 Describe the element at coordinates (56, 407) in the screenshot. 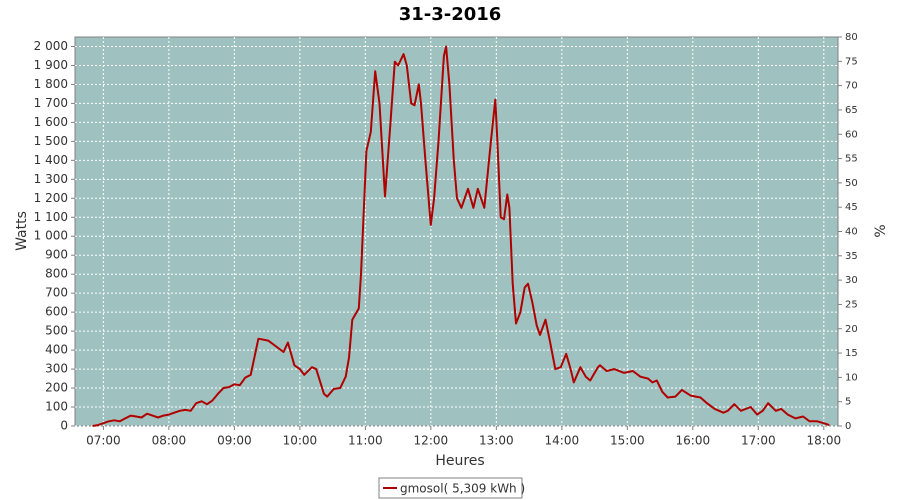

I see `y-tick-label: 100` at that location.